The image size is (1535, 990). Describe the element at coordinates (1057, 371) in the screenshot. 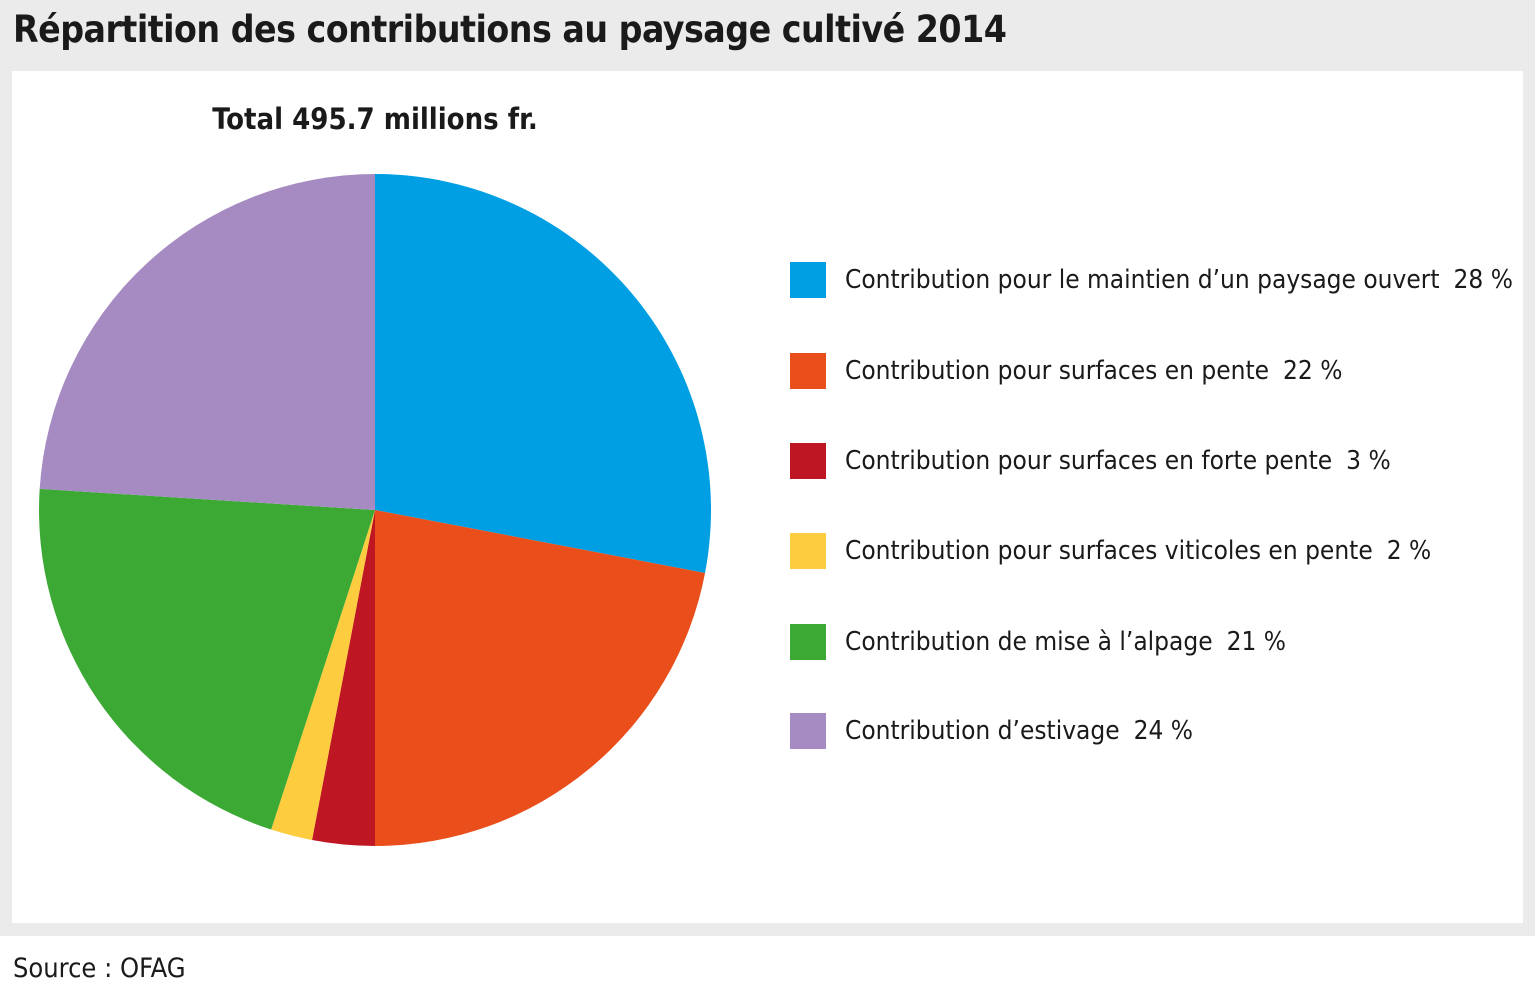

I see `legend-label: Contribution pour surfaces en pente` at that location.